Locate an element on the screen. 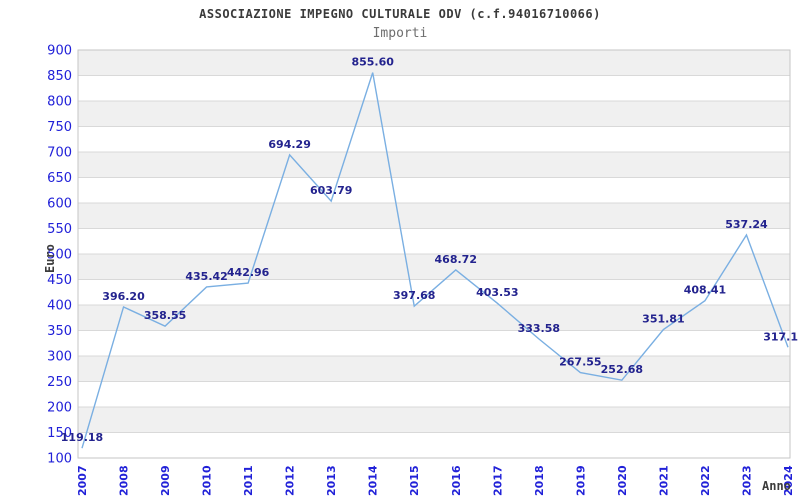 The width and height of the screenshot is (800, 500). x-tick-label: 2021 is located at coordinates (663, 480).